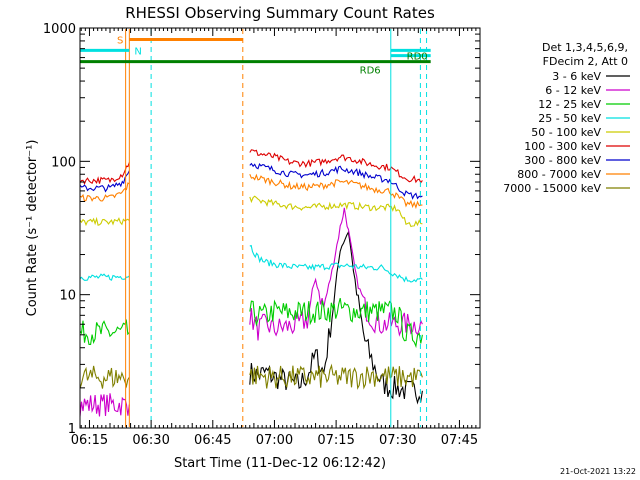  What do you see at coordinates (566, 132) in the screenshot?
I see `legend-label-5: 50 - 100 keV` at bounding box center [566, 132].